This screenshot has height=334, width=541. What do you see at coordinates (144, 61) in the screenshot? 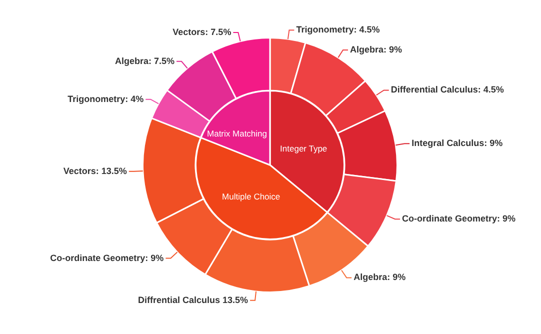
I see `slice-label: Algebra: 7.5%` at bounding box center [144, 61].